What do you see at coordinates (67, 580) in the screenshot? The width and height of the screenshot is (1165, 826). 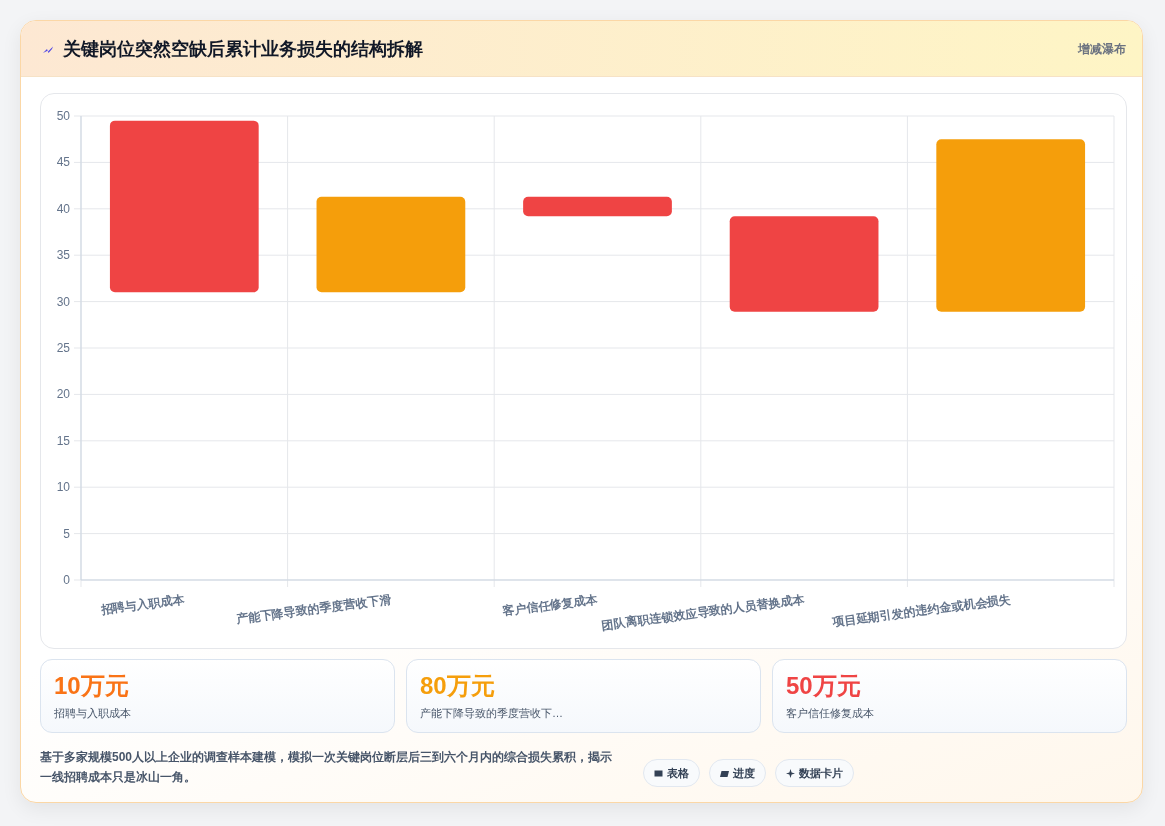 I see `y-tick-label: 0` at bounding box center [67, 580].